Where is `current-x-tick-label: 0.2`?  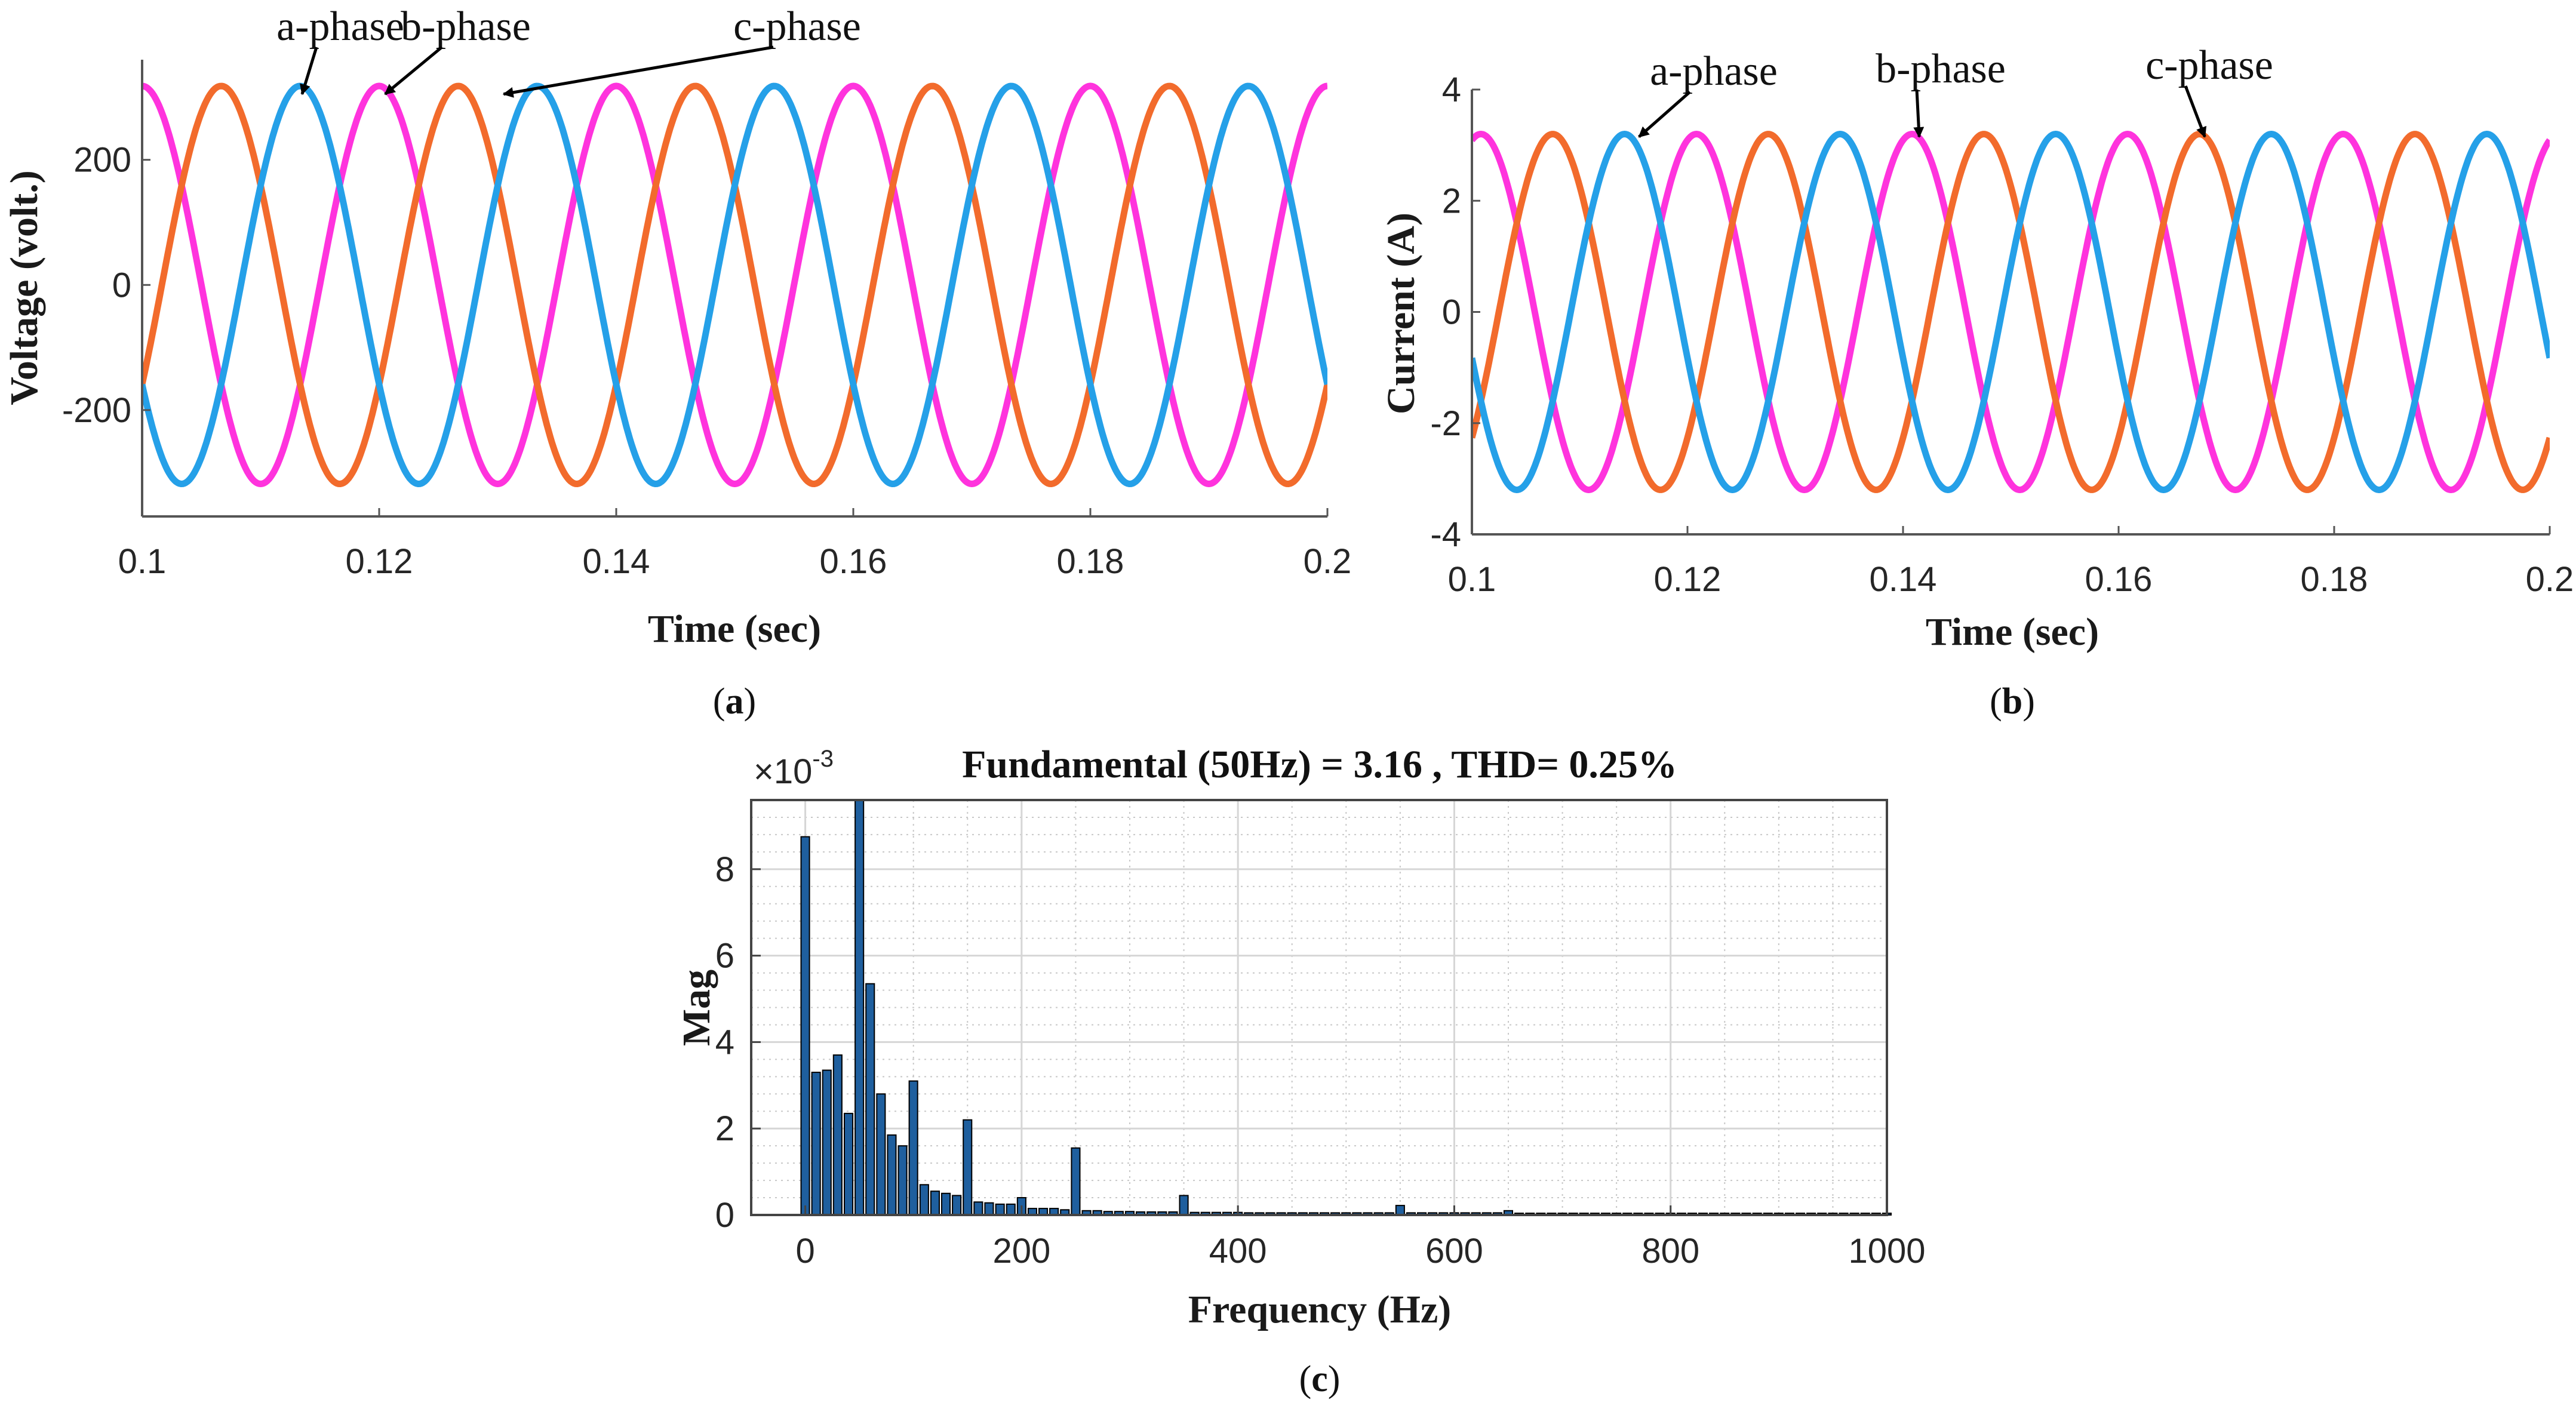
current-x-tick-label: 0.2 is located at coordinates (2550, 579).